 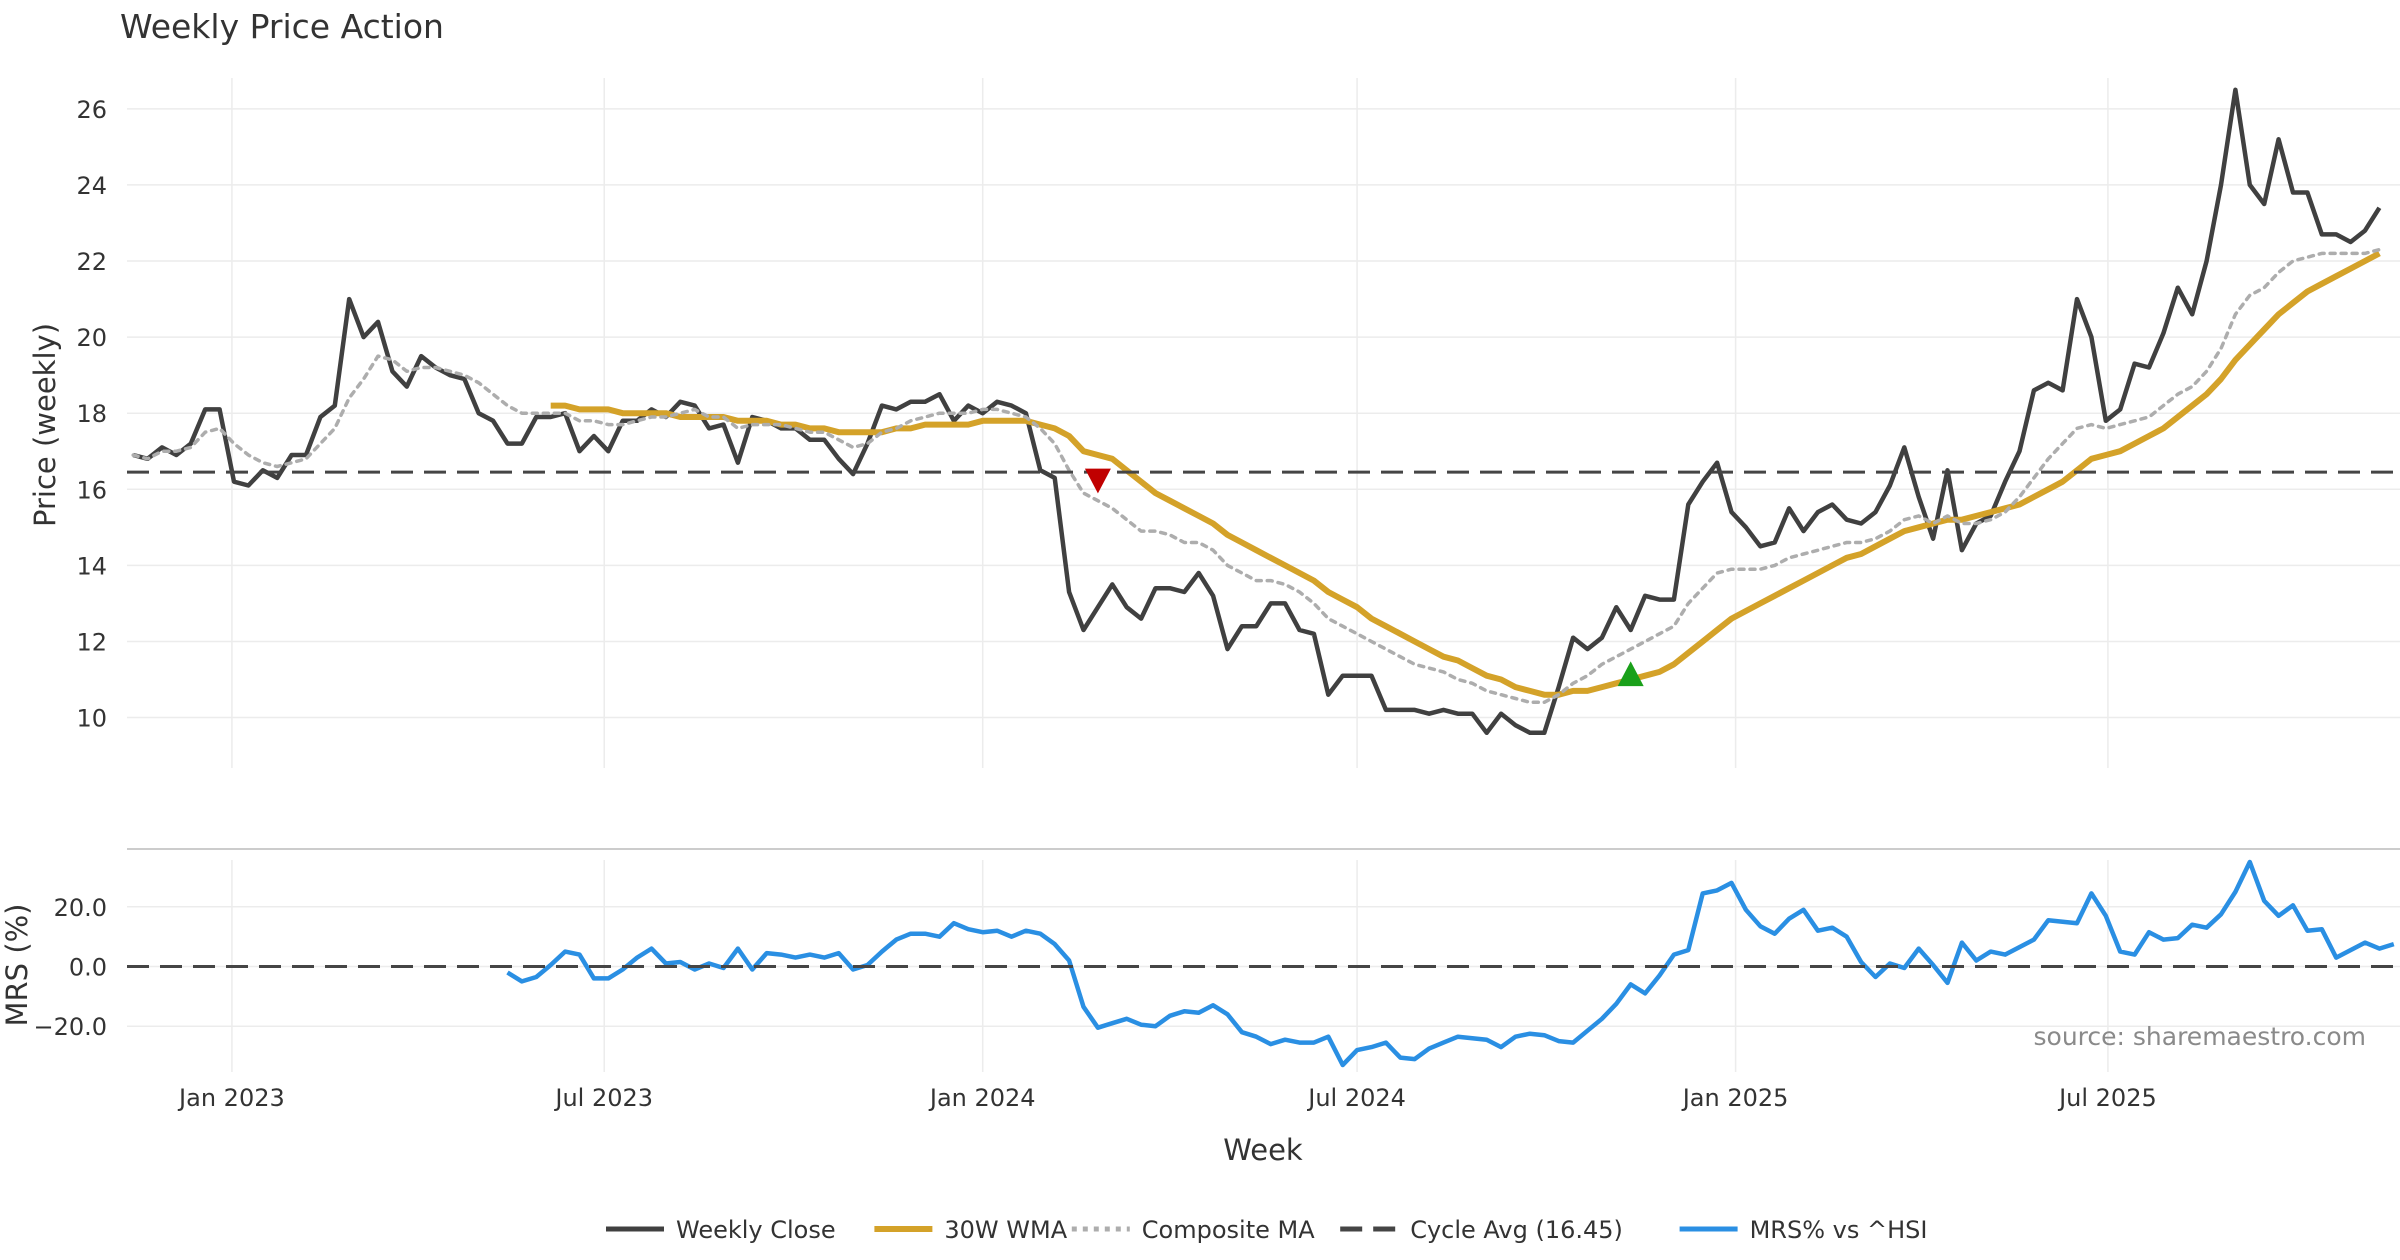 I want to click on sub-y-ticks: −20.0 0.0 20.0, so click(x=70, y=967).